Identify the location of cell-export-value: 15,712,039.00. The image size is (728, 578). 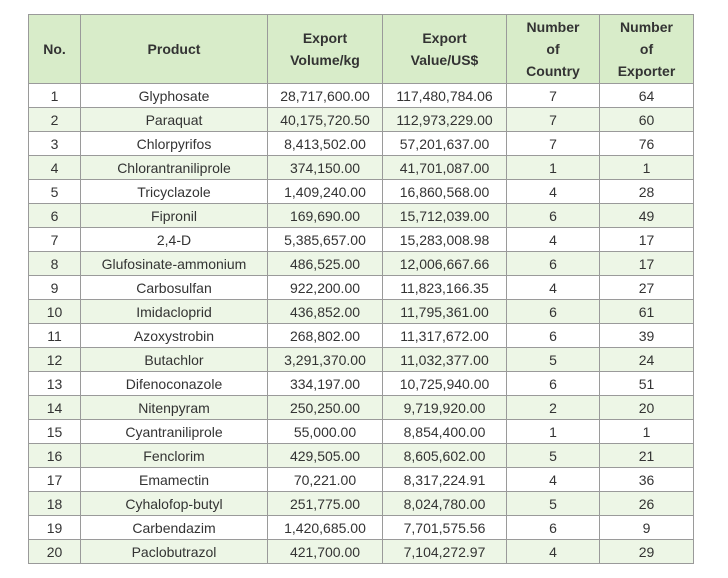
(444, 215).